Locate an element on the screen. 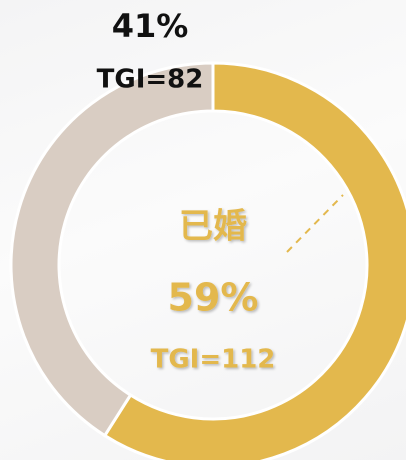  value-label: 41% is located at coordinates (150, 26).